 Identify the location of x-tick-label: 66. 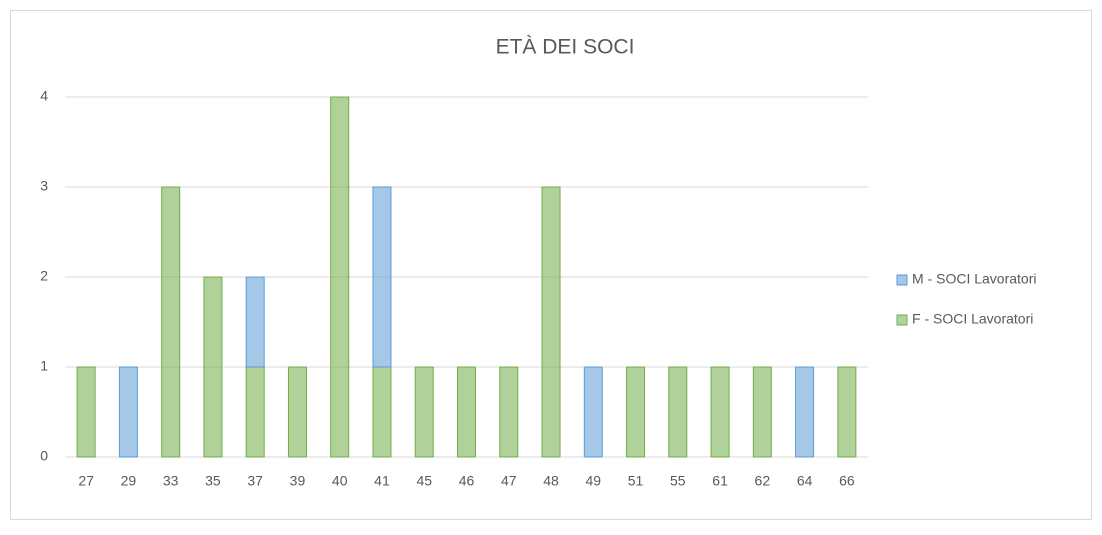
(847, 481).